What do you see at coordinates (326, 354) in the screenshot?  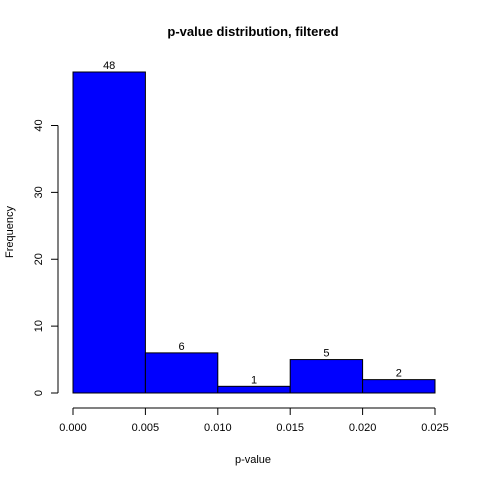 I see `bar-count-label-3: 5` at bounding box center [326, 354].